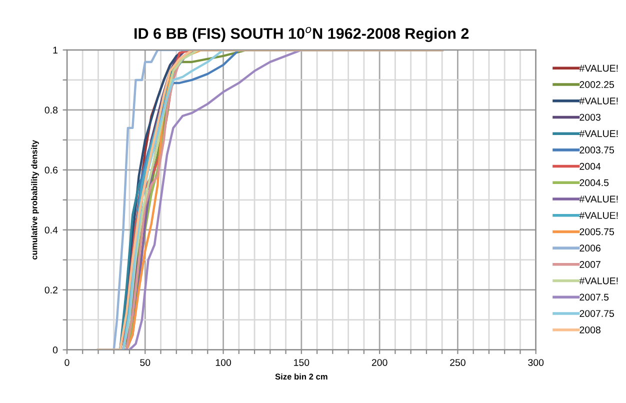 Image resolution: width=626 pixels, height=403 pixels. What do you see at coordinates (594, 297) in the screenshot?
I see `legend-label: 2007.5` at bounding box center [594, 297].